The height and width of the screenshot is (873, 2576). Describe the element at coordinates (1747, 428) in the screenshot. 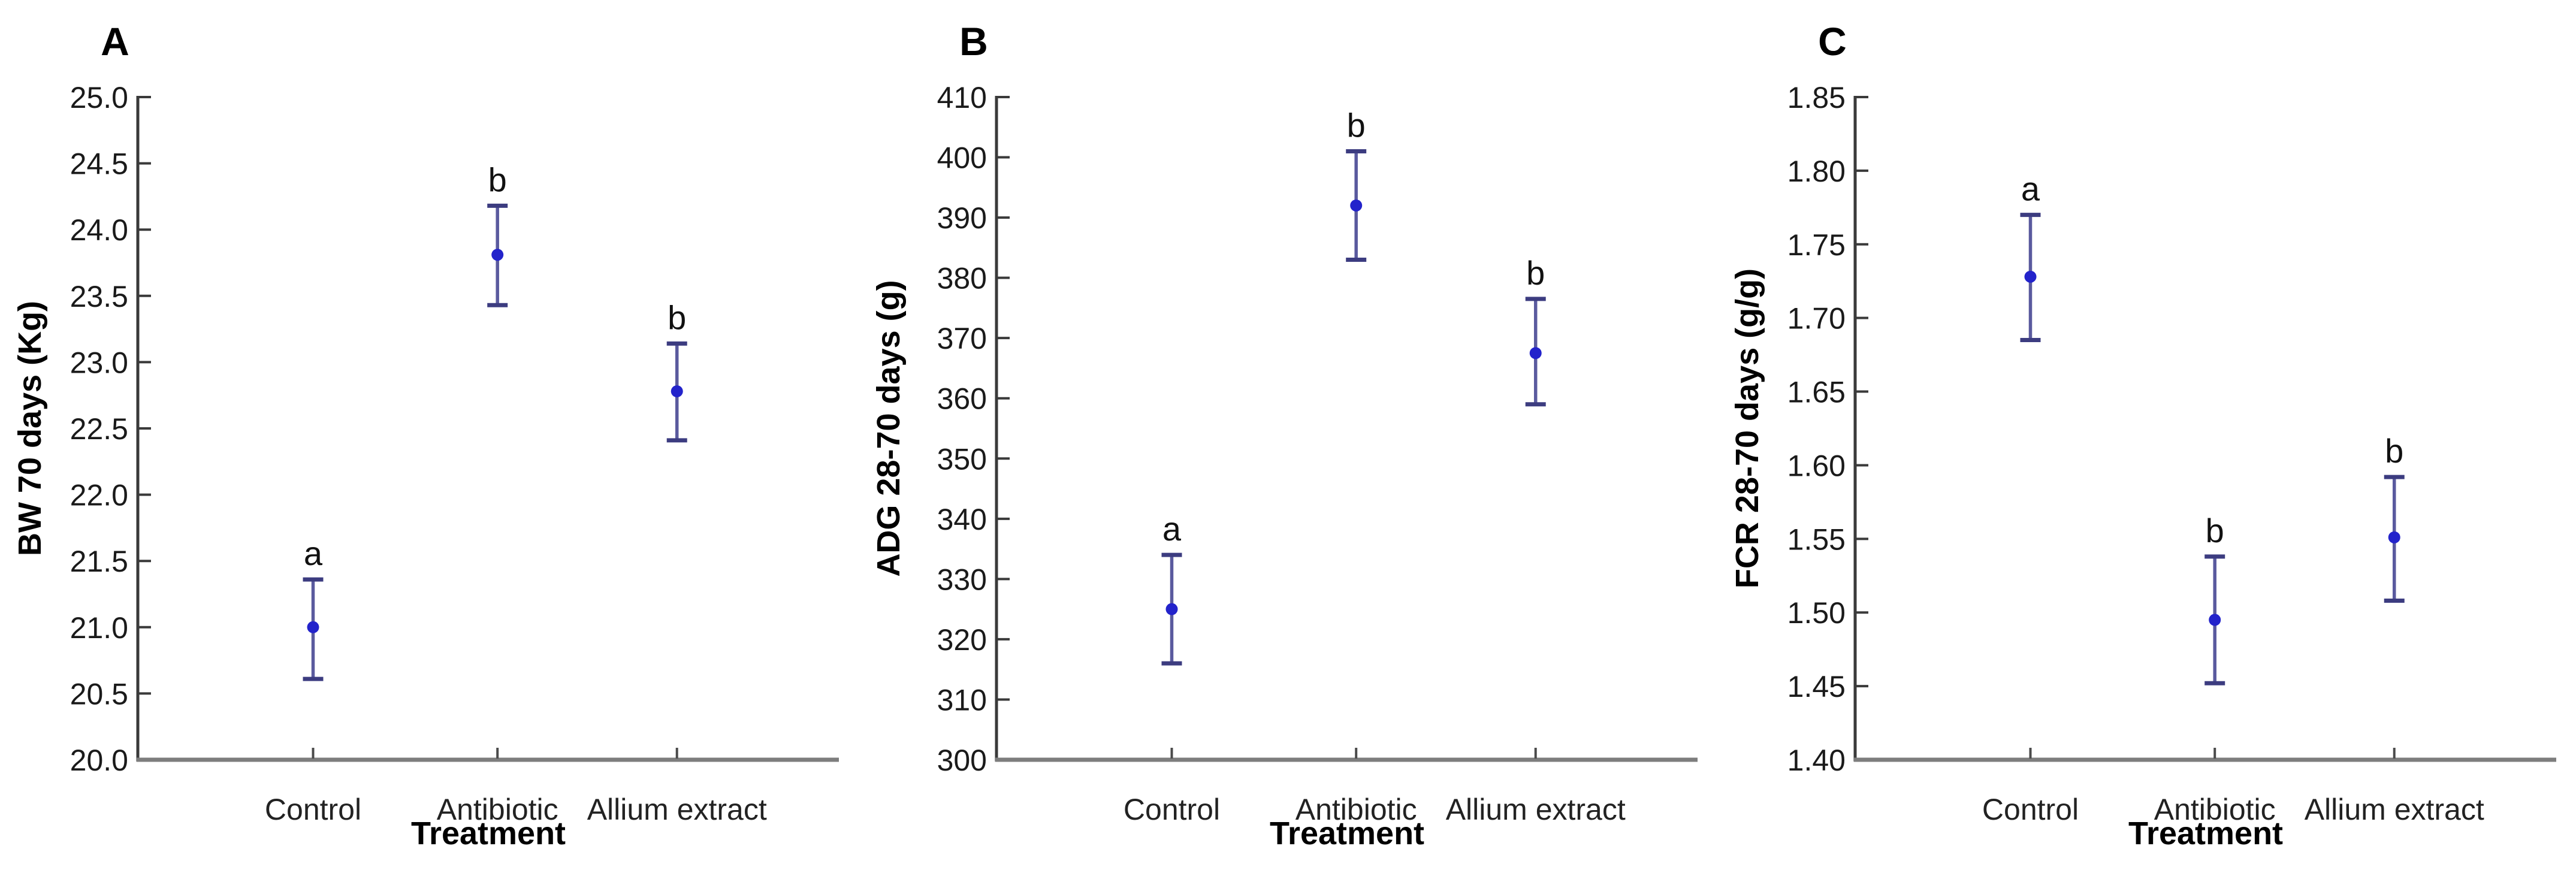

I see `y-axis-title: FCR 28-70 days (g/g)` at that location.